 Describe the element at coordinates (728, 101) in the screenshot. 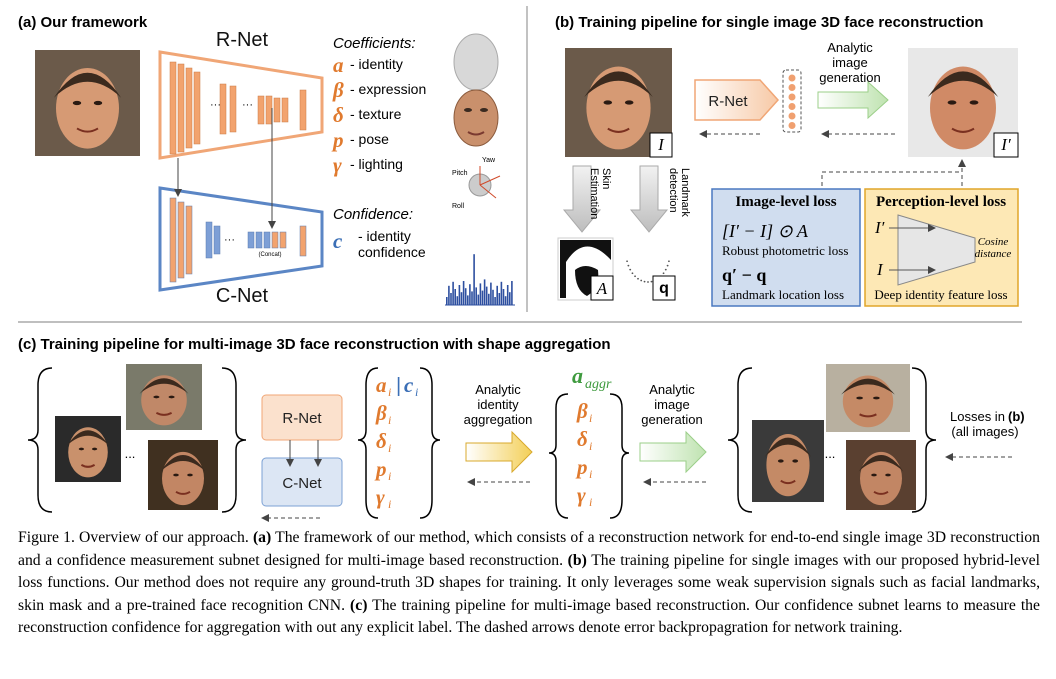

I see `r-net-label: R-Net` at that location.